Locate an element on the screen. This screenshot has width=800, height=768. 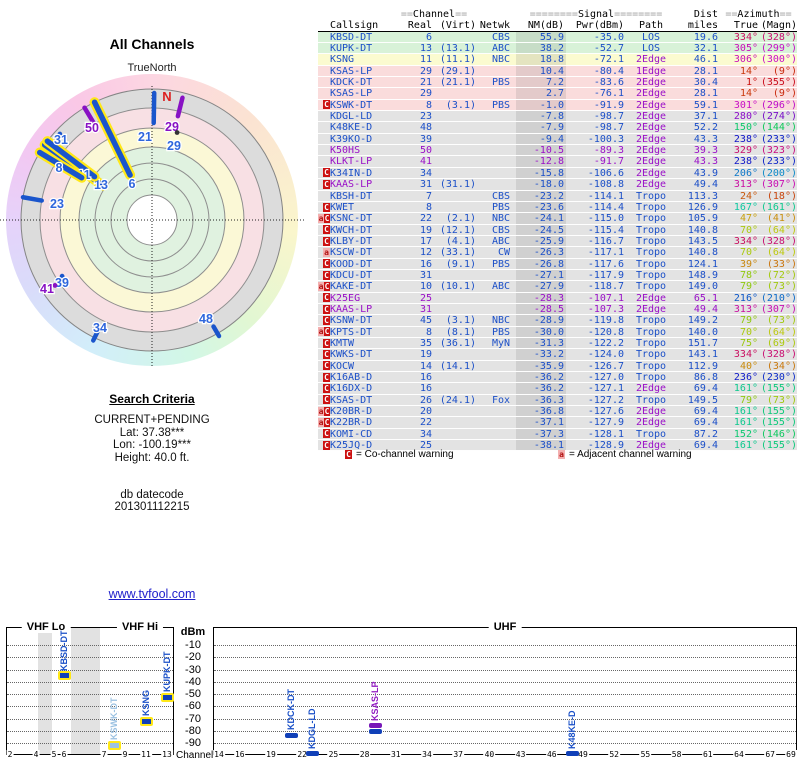
station-row-KOMI-CD: C KOMI-CD 34 -37.3 -128.1 Tropo 87.2 152° (146°) is located at coordinates (557, 434).